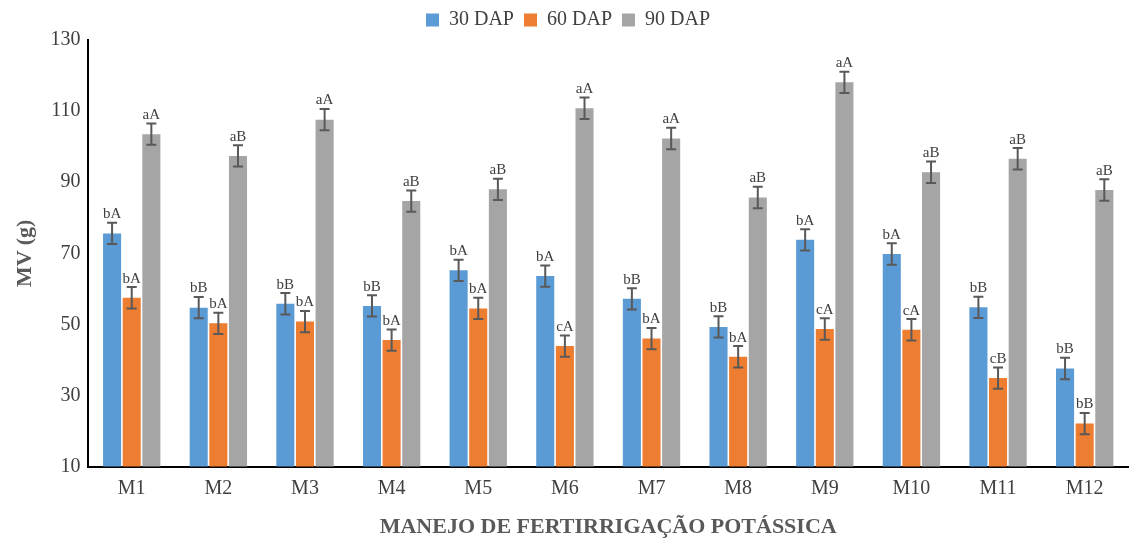 The image size is (1138, 549). I want to click on y-tick-label: 130, so click(65, 38).